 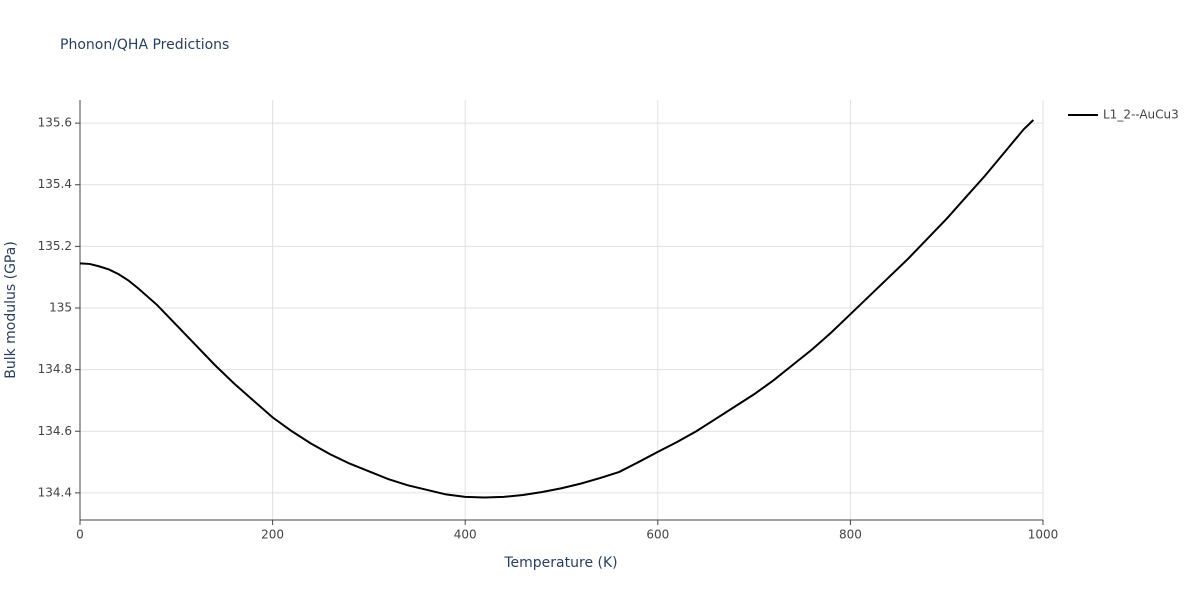 What do you see at coordinates (272, 535) in the screenshot?
I see `x-tick-label: 200` at bounding box center [272, 535].